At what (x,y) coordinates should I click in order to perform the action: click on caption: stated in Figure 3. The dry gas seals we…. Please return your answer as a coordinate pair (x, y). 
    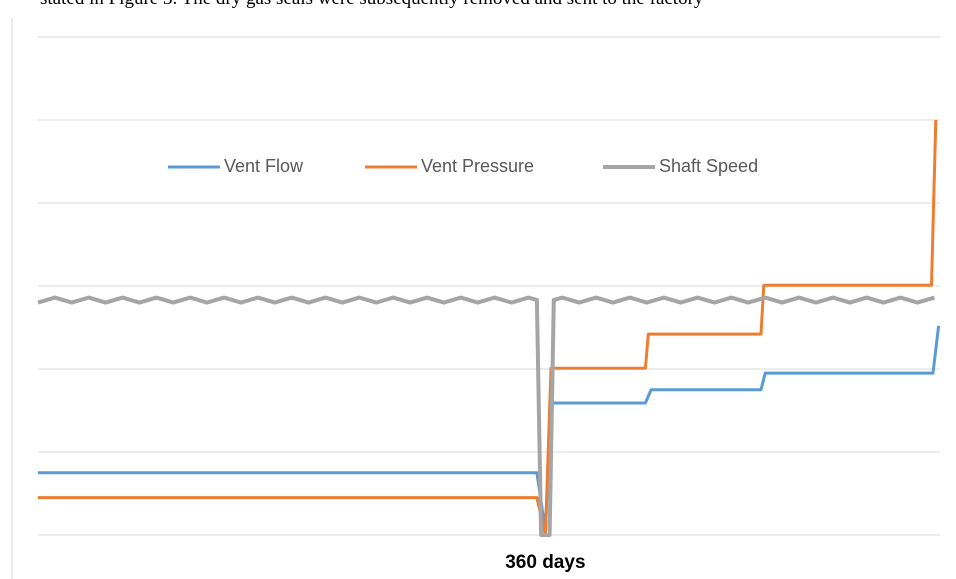
    Looking at the image, I should click on (372, 4).